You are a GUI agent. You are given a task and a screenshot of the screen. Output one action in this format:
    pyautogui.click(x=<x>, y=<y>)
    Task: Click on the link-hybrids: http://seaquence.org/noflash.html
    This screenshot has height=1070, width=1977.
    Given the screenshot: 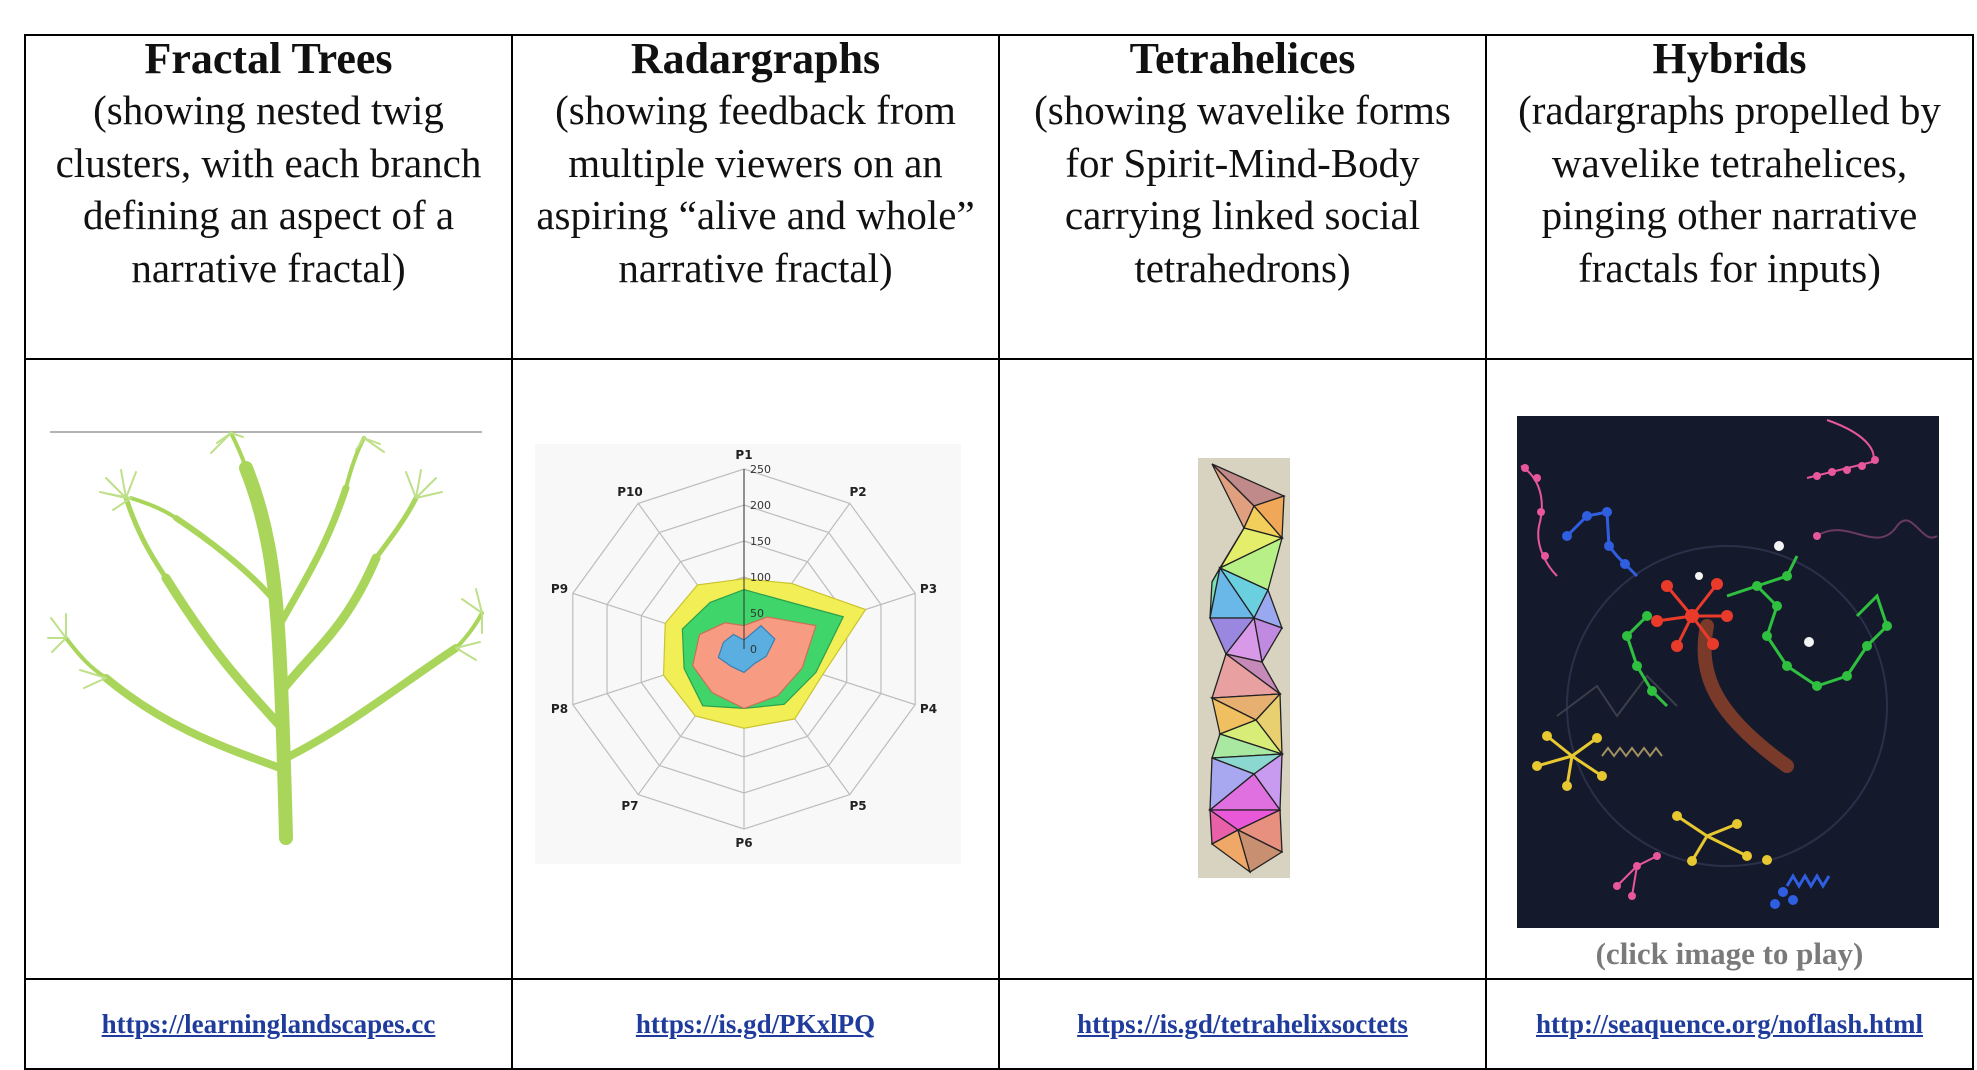 What is the action you would take?
    pyautogui.click(x=1729, y=1024)
    